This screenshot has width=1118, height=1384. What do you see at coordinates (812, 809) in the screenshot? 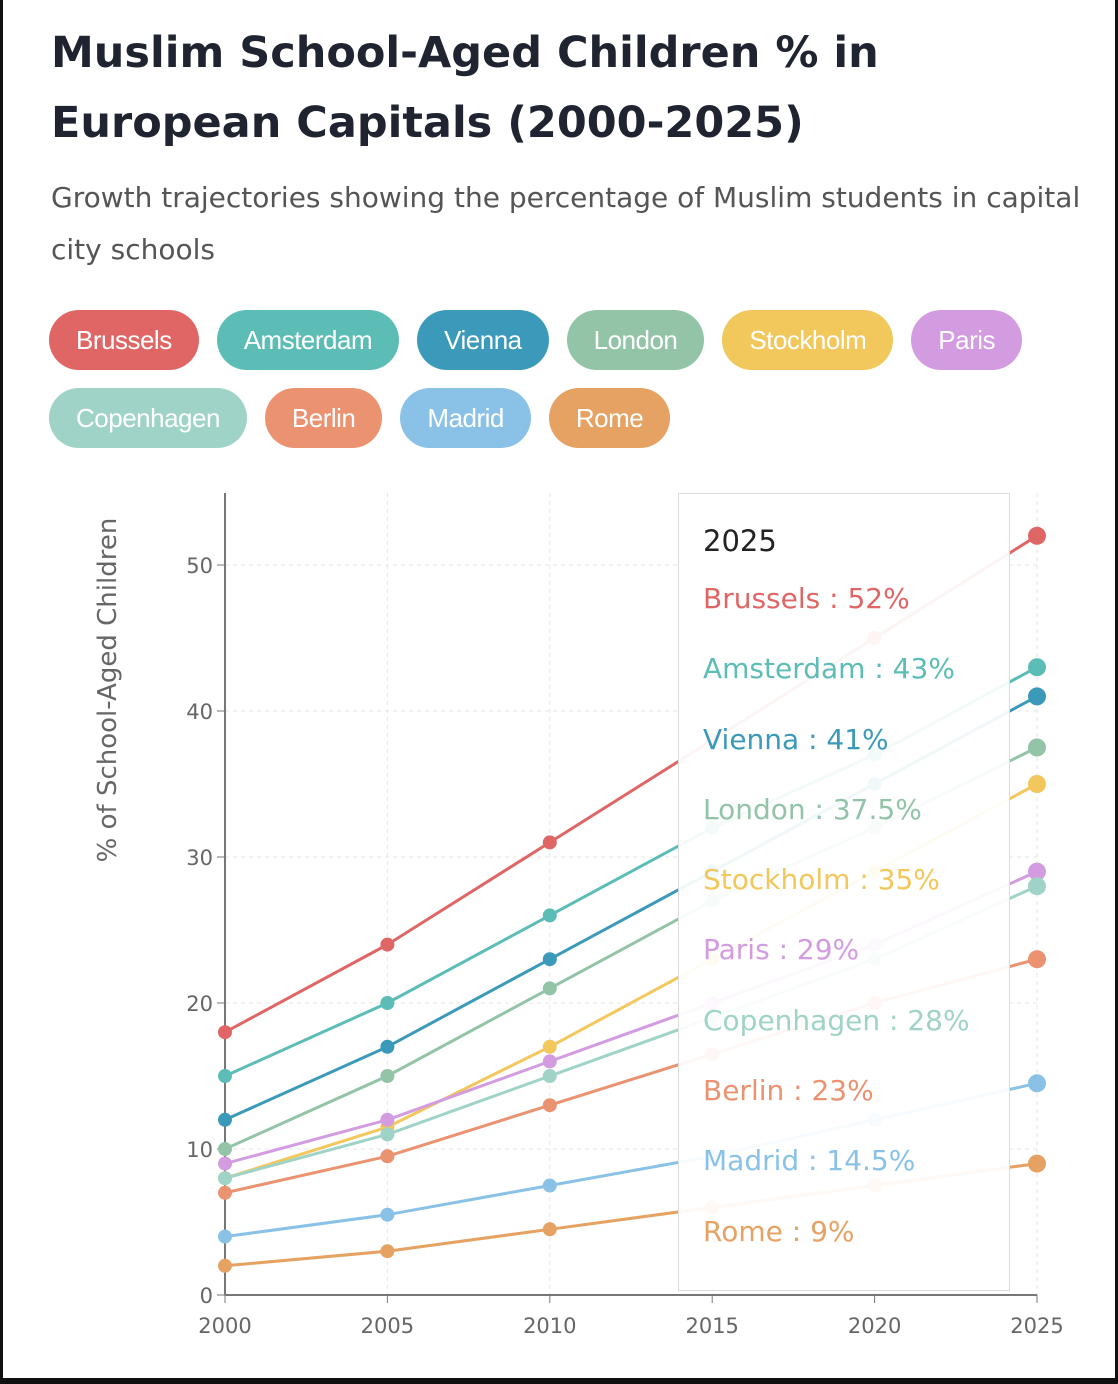
I see `tooltip-row: London : 37.5%` at bounding box center [812, 809].